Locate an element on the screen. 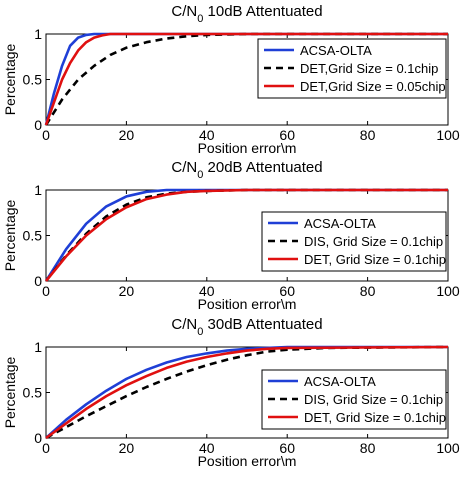  chart-title: C/N0 30dB Attentuated is located at coordinates (246, 327).